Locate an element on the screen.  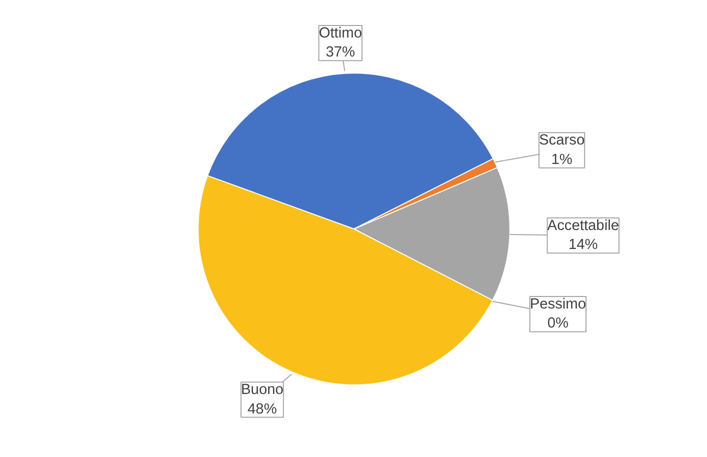
data-label: 48% is located at coordinates (262, 409).